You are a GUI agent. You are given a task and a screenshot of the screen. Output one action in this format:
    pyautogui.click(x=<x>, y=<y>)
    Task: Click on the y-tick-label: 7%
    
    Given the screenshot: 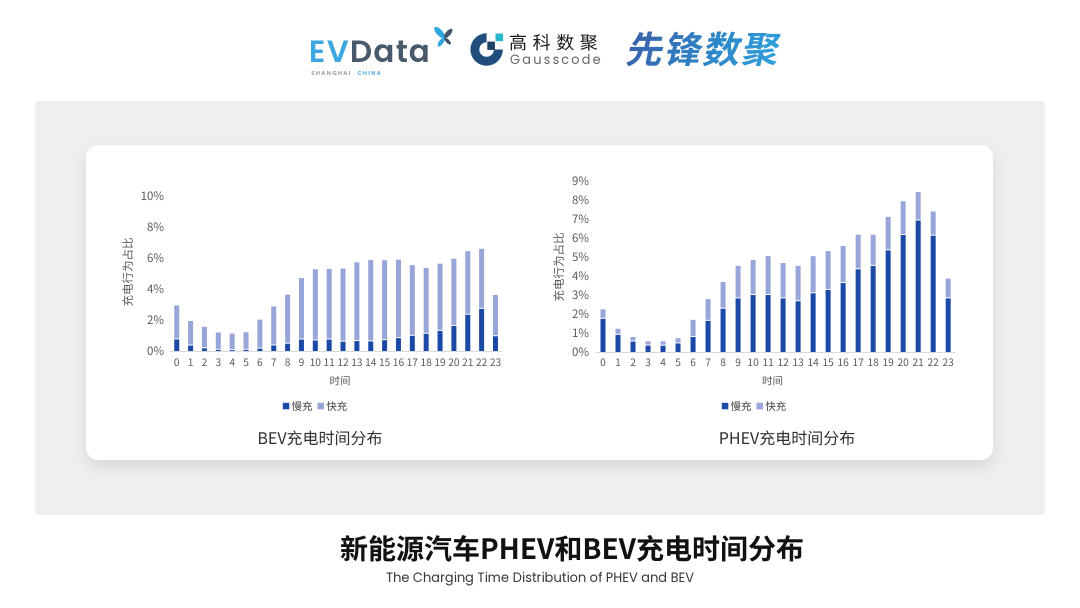 What is the action you would take?
    pyautogui.click(x=580, y=219)
    